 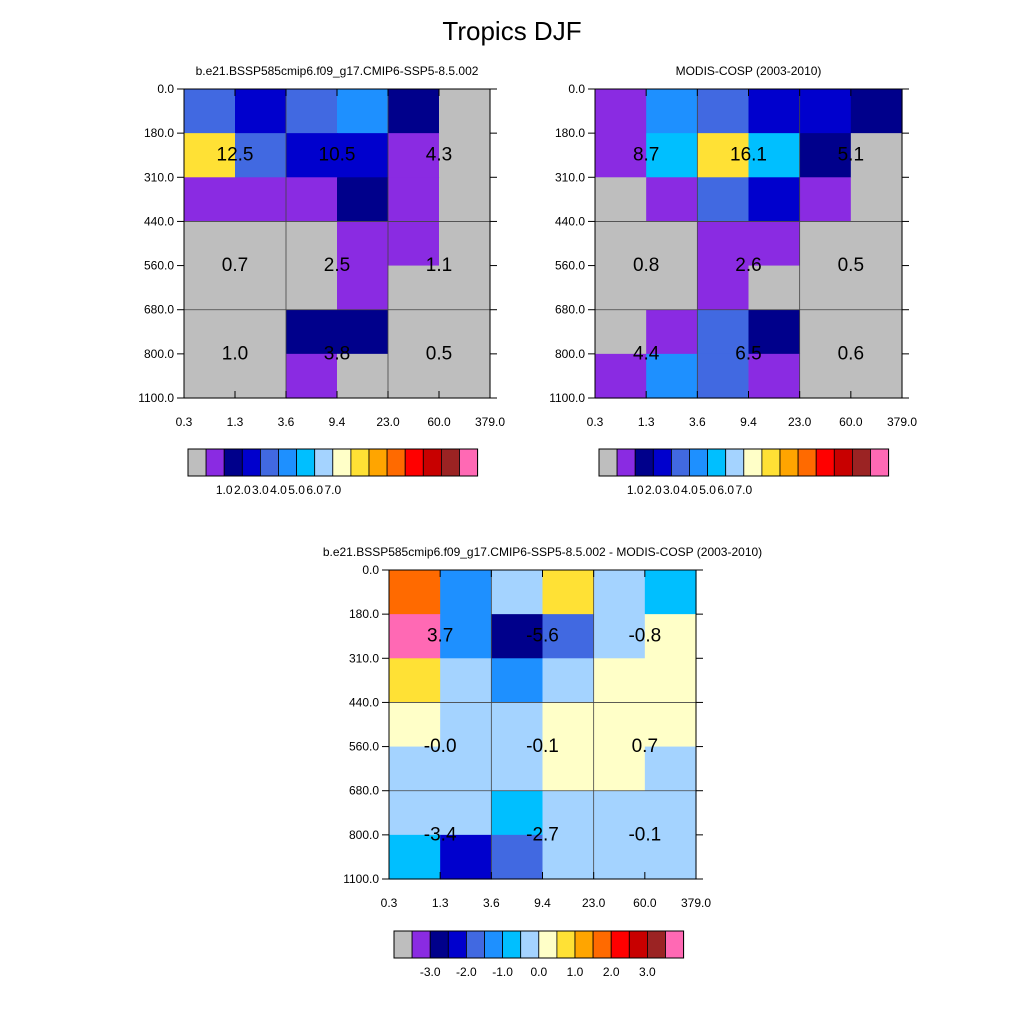 What do you see at coordinates (165, 89) in the screenshot?
I see `y-tick-label: 0.0` at bounding box center [165, 89].